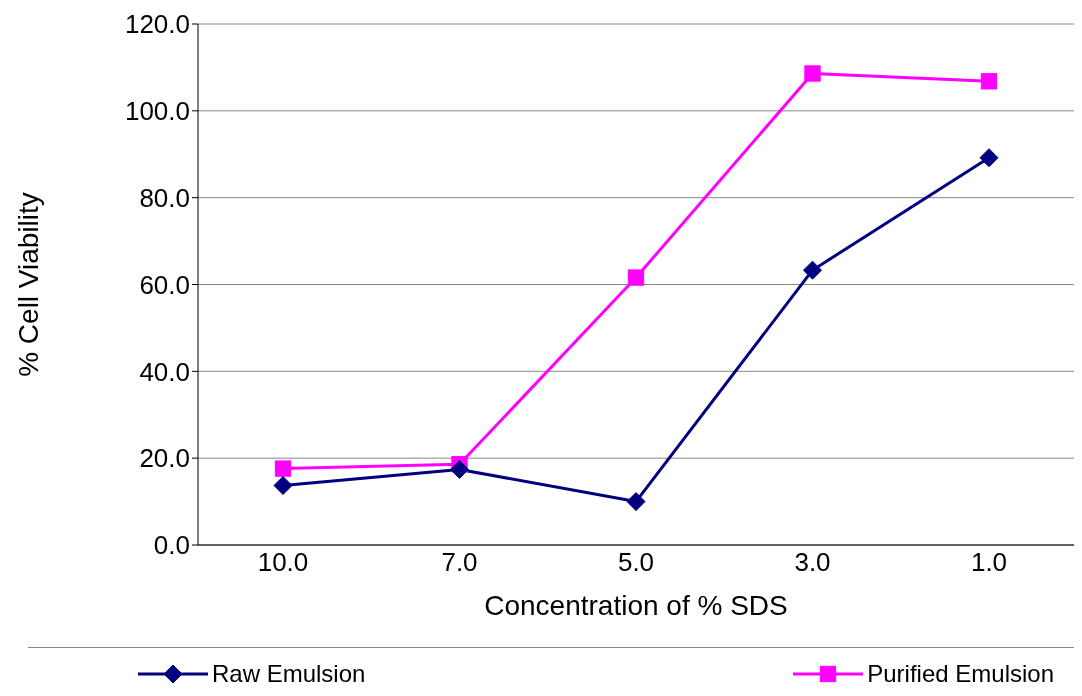  I want to click on x-tick-label: 5.0, so click(636, 562).